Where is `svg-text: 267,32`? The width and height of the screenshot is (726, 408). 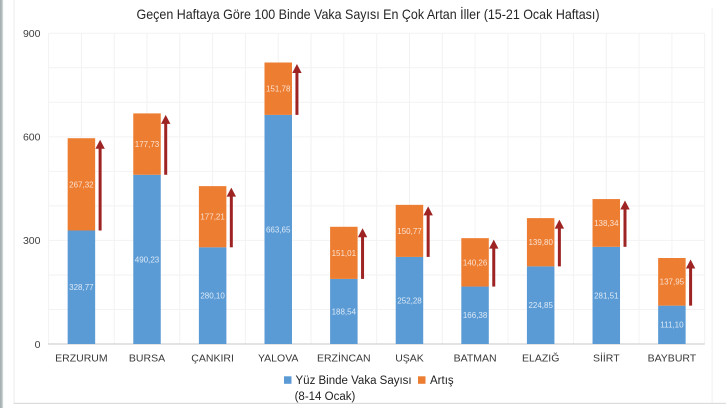 svg-text: 267,32 is located at coordinates (81, 184).